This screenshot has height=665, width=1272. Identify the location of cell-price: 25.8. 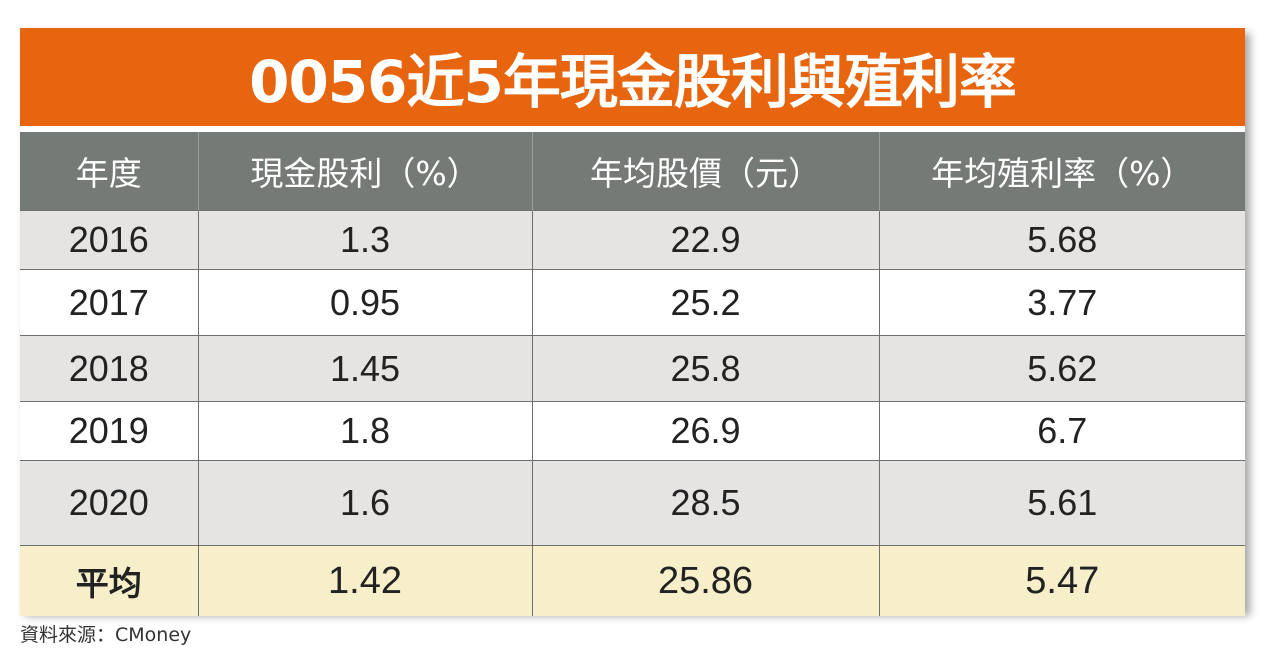
(705, 368).